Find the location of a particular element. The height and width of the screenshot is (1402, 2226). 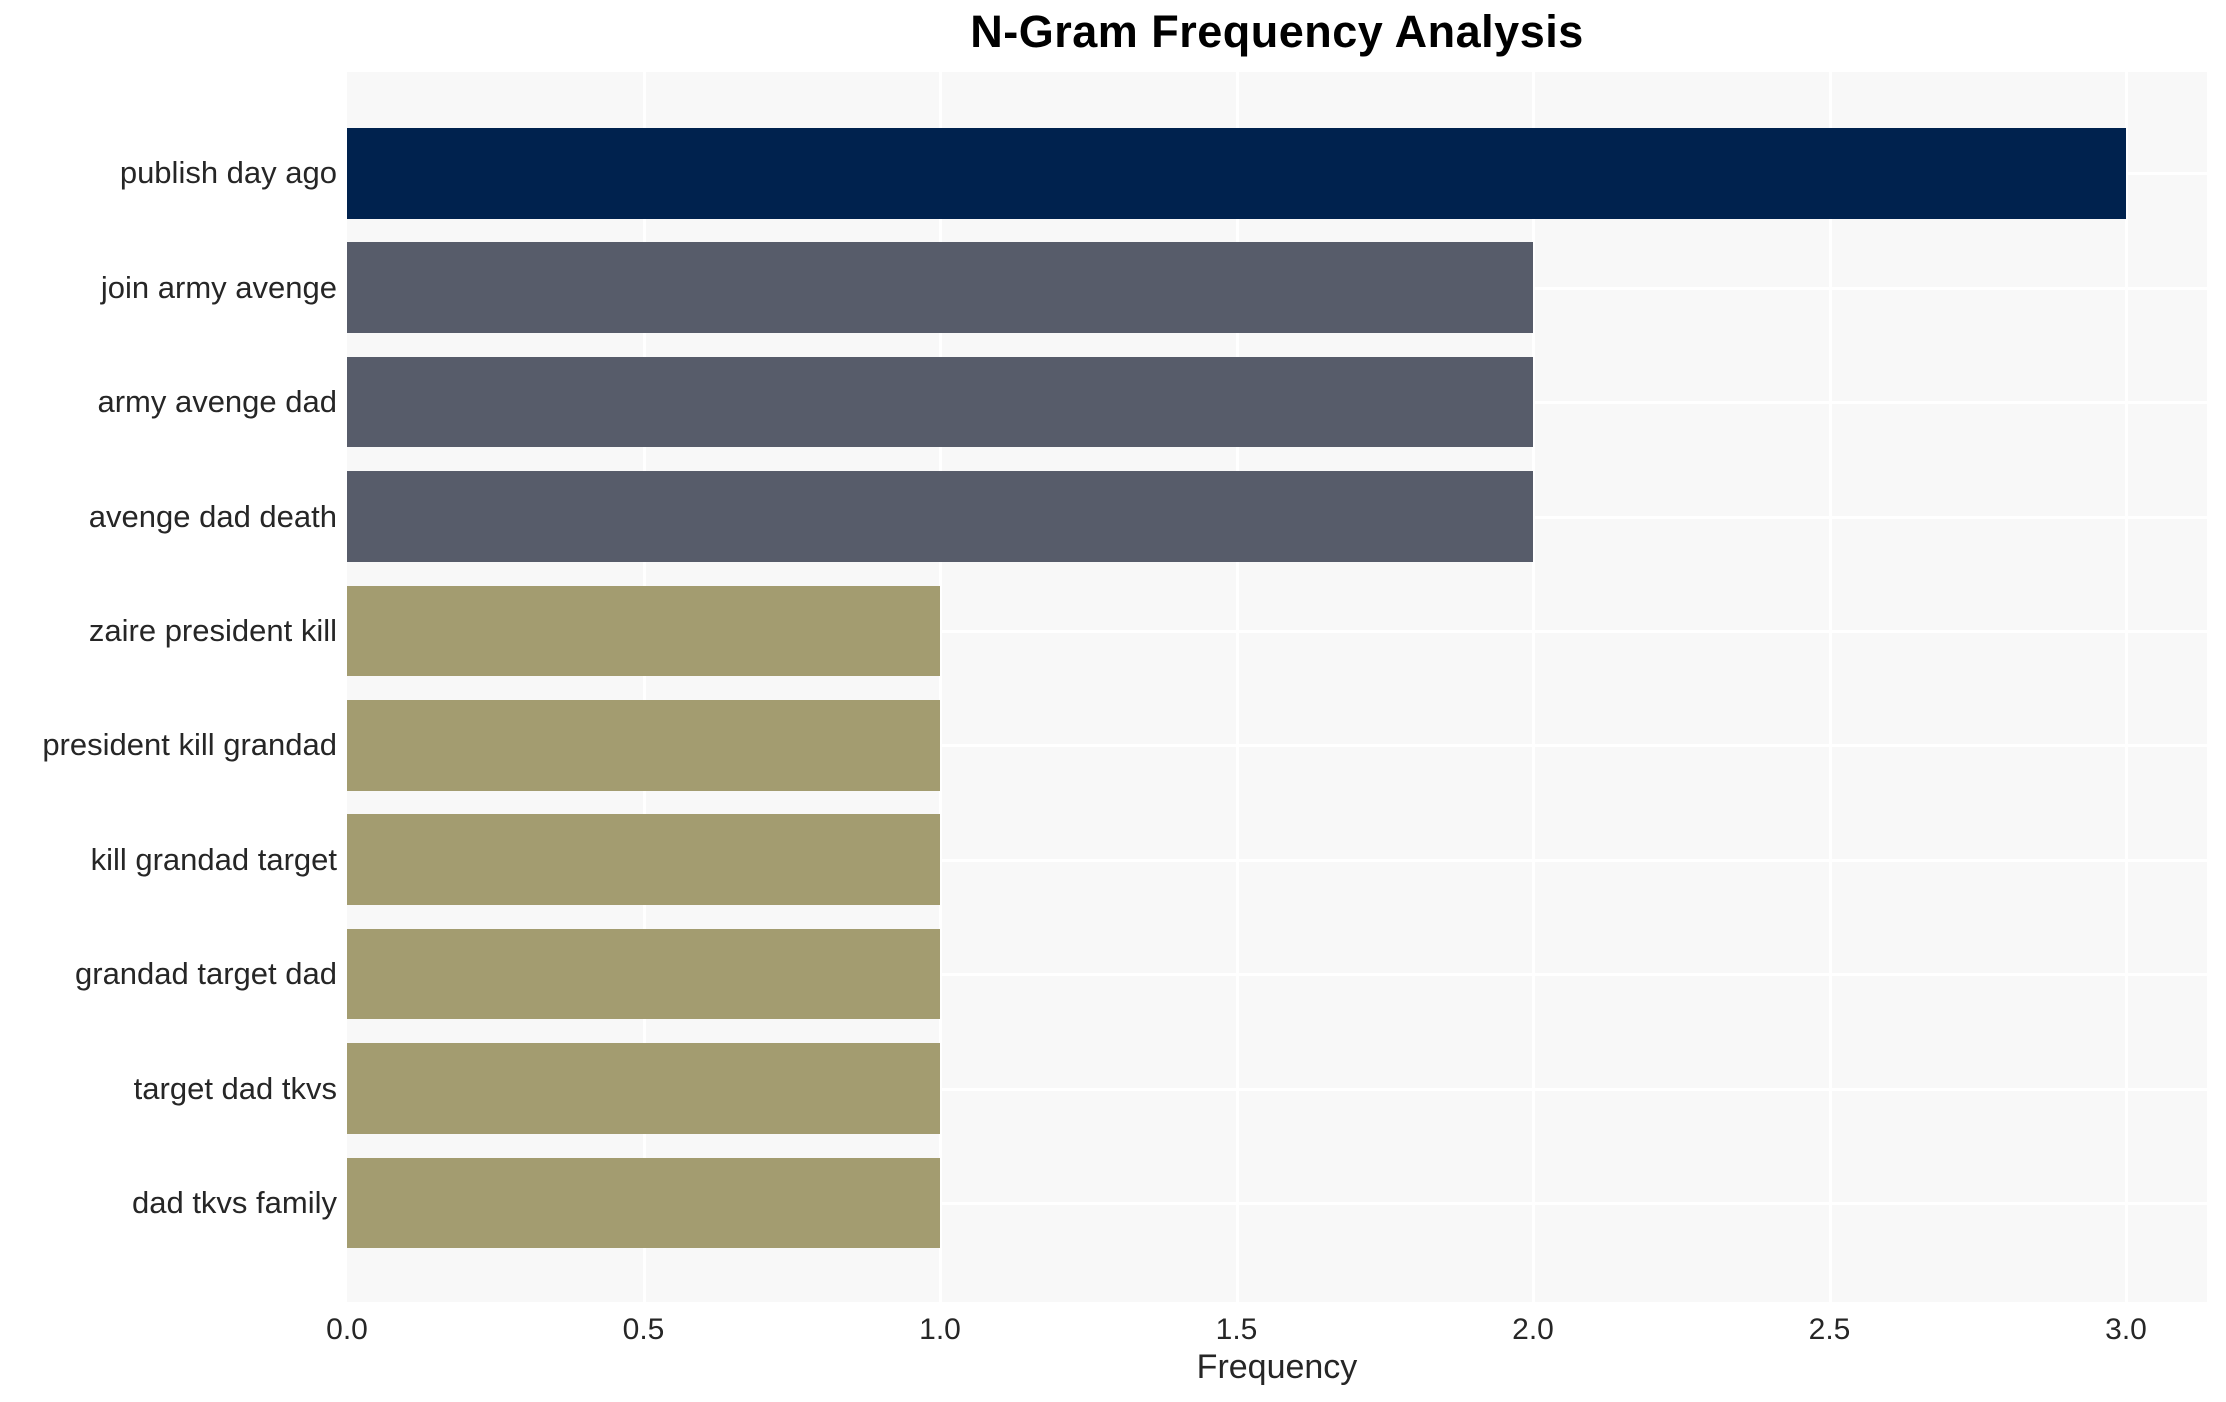

y-tick-label: dad tkvs family is located at coordinates (234, 1202).